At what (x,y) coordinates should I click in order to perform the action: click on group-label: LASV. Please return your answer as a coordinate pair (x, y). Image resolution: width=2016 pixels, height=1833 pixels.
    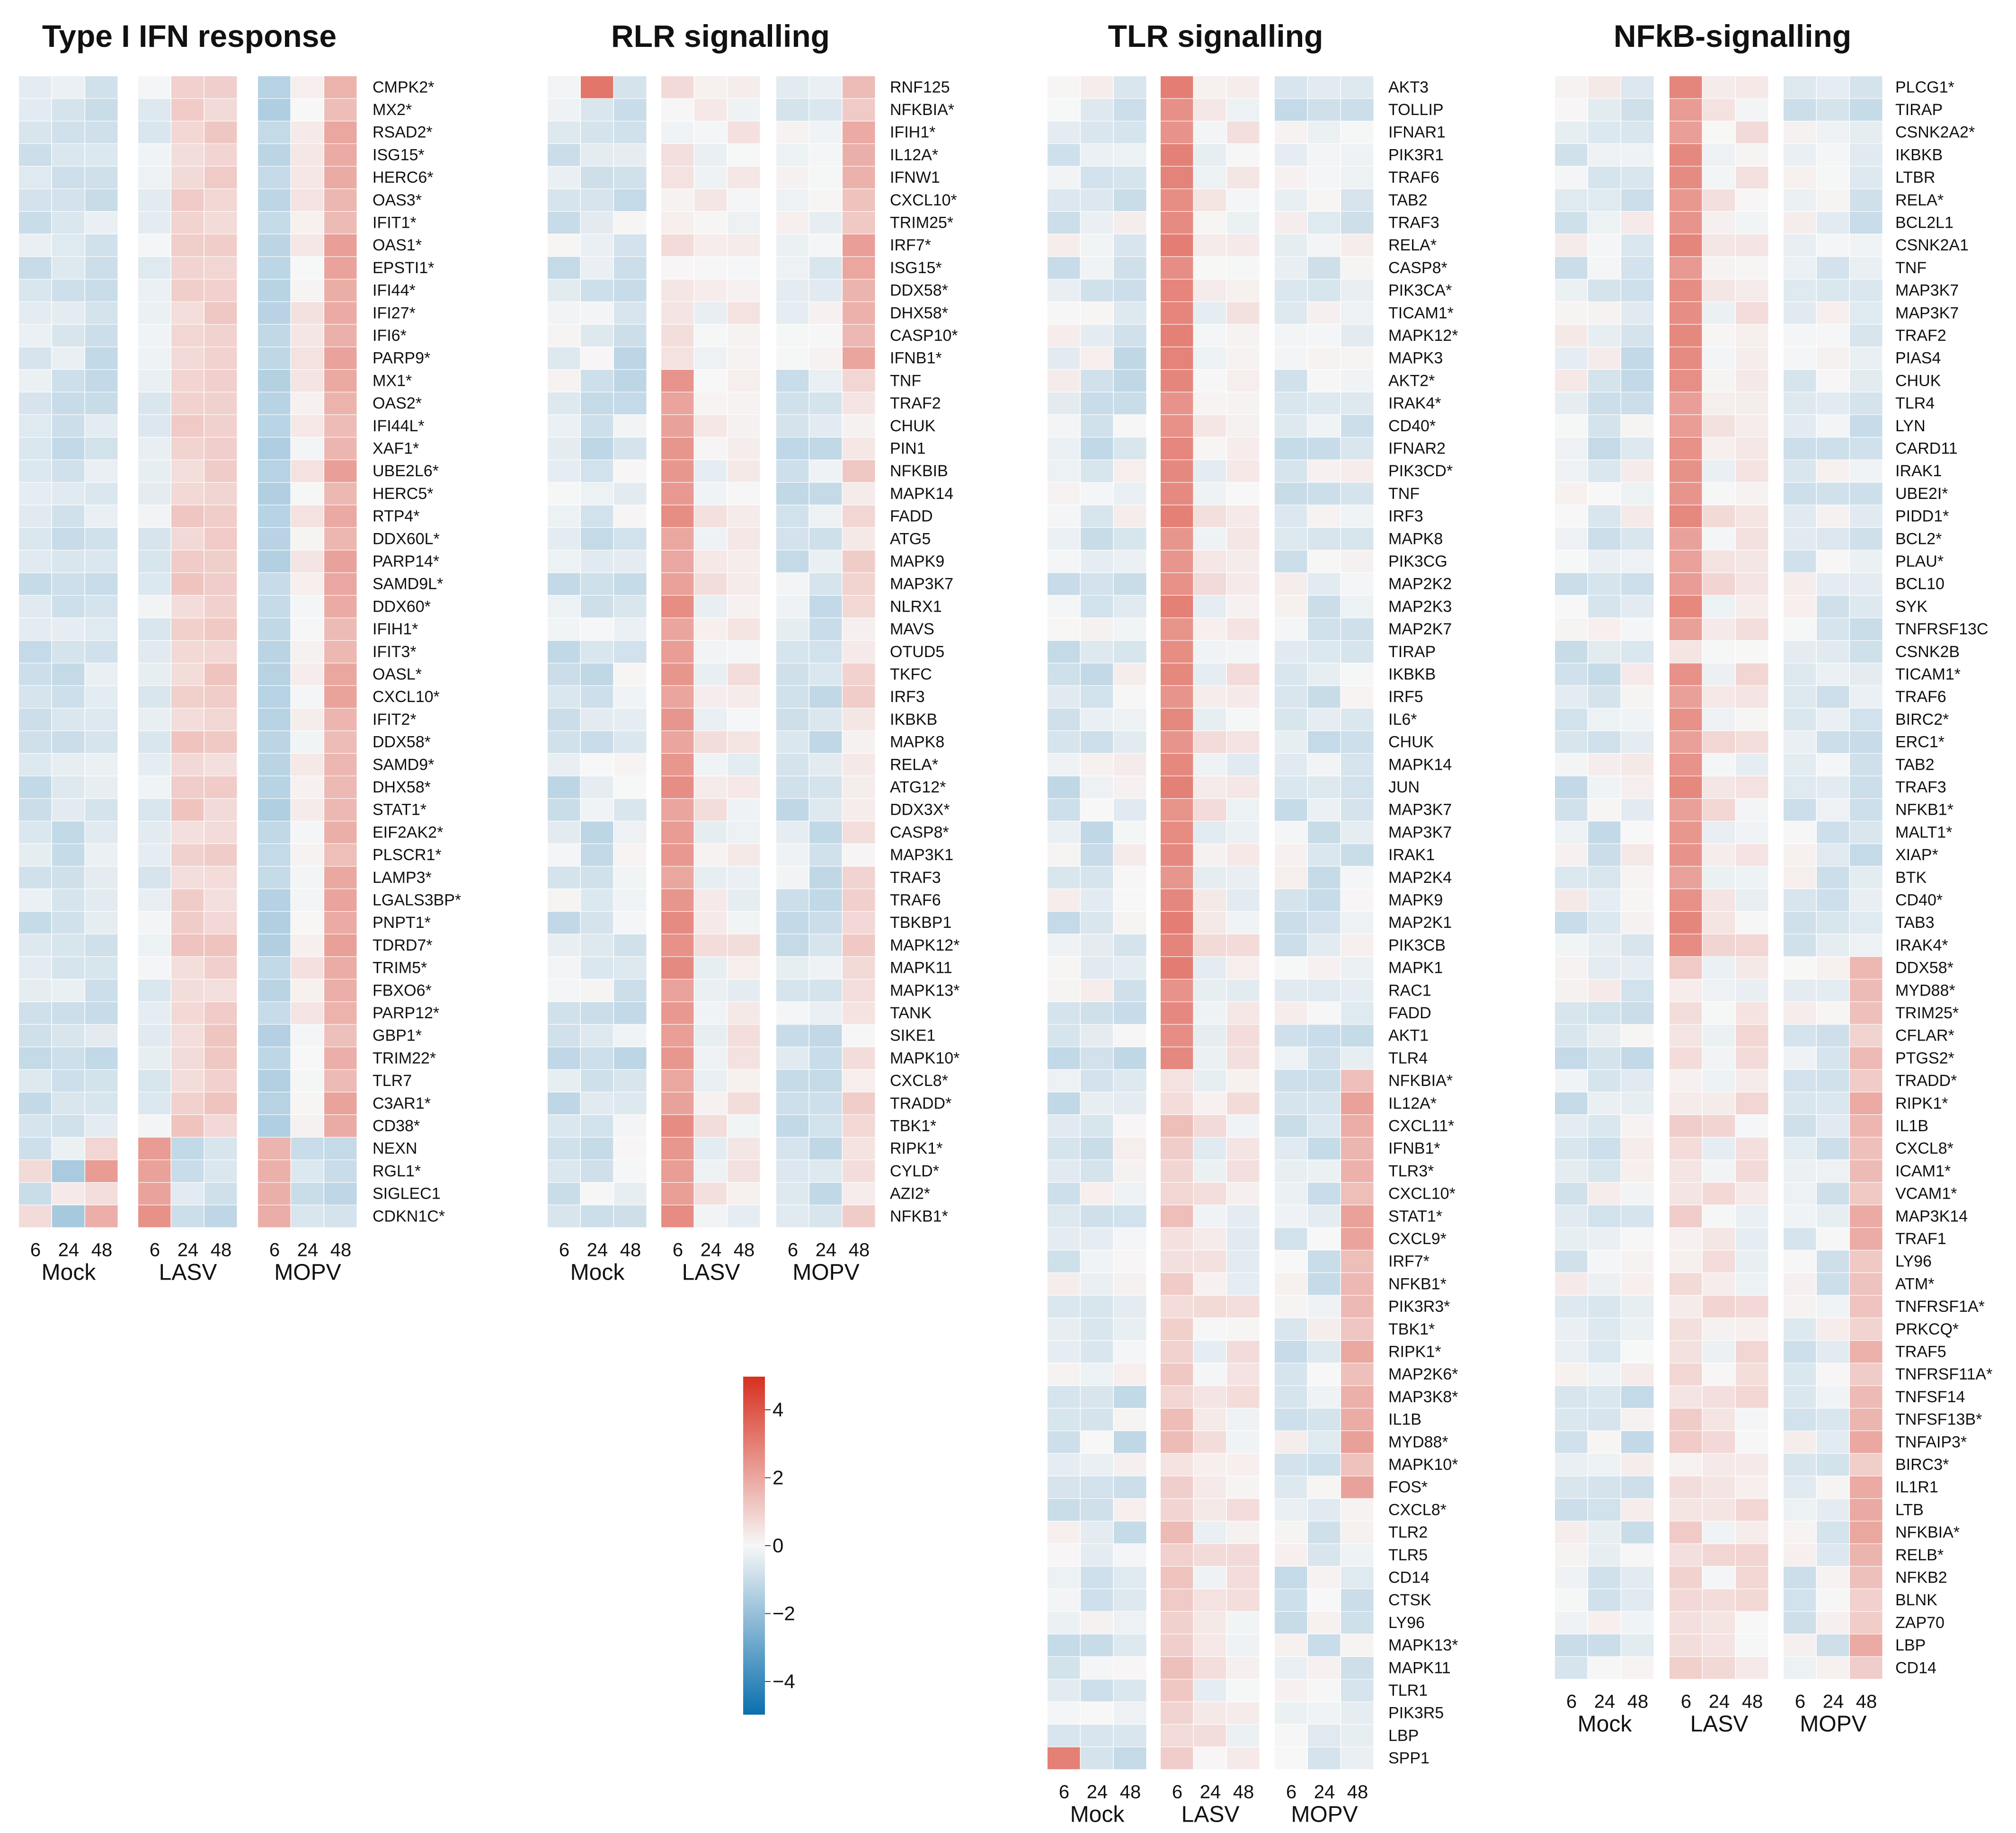
    Looking at the image, I should click on (711, 1273).